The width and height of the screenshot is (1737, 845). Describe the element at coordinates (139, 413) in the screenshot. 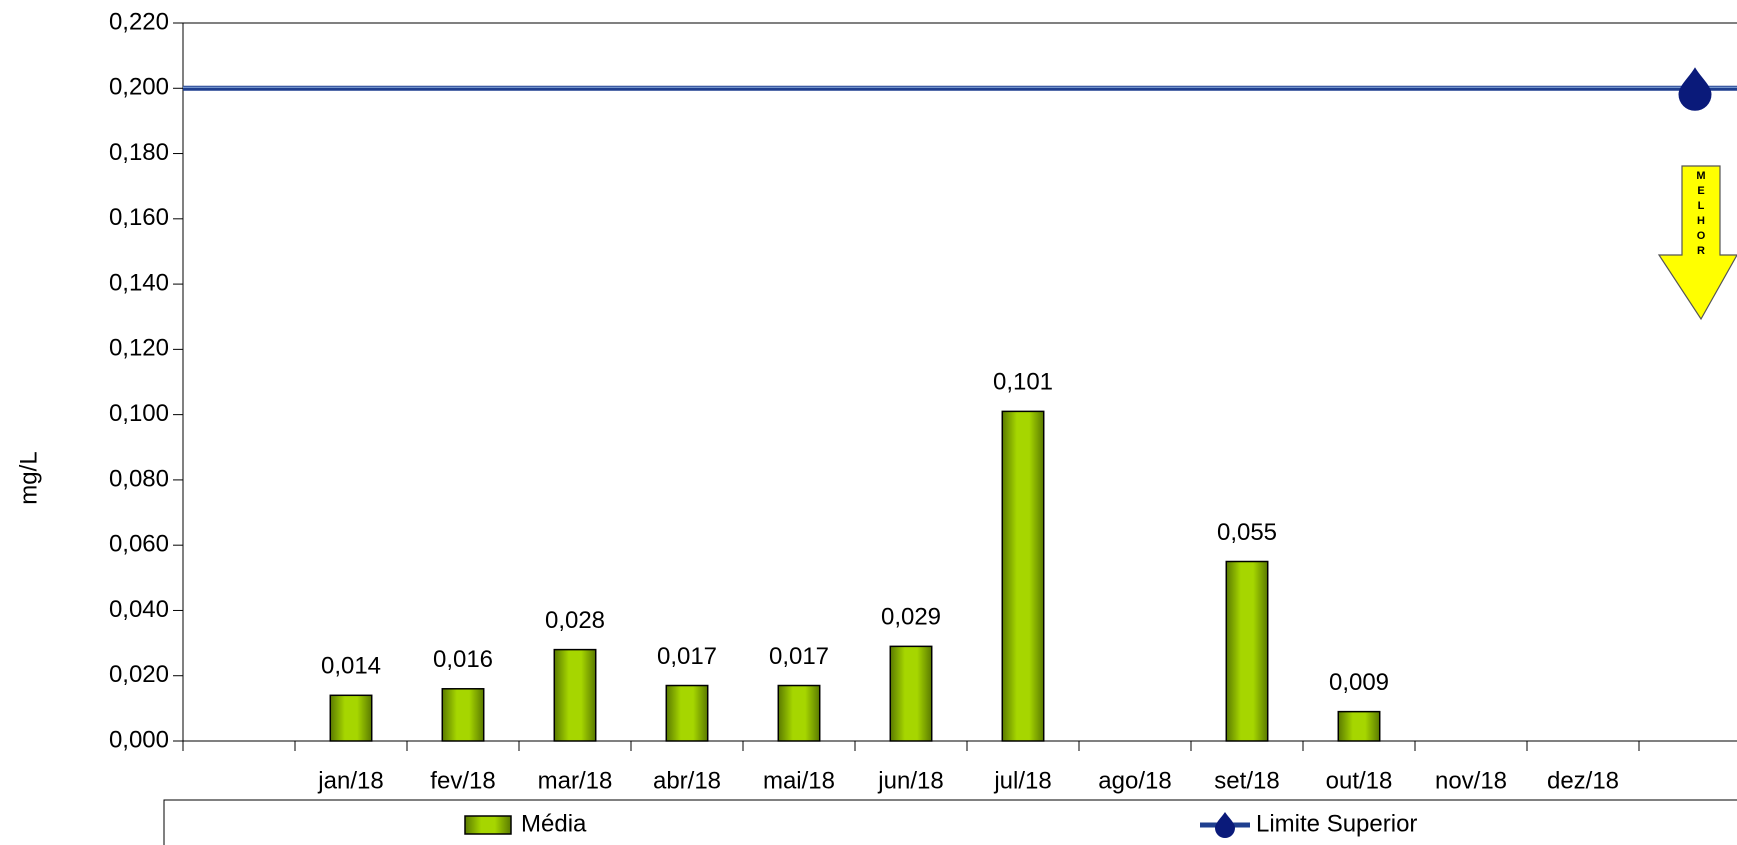

I see `y-tick-label: 0,100` at that location.